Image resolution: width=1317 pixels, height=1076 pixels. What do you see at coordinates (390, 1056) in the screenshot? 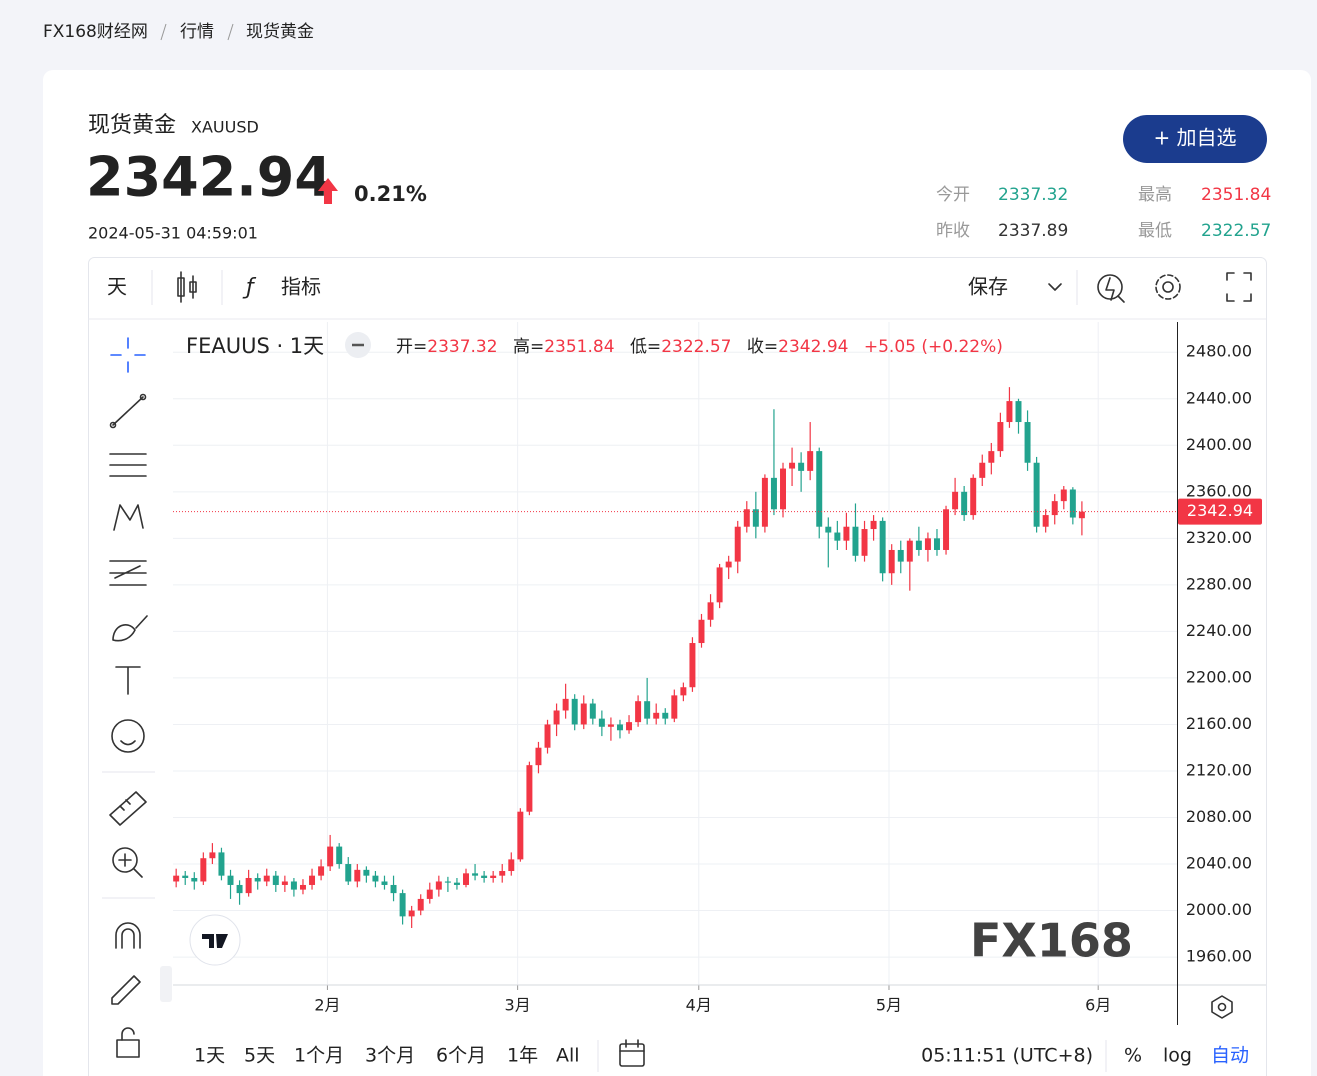
I see `range-button: 3个月` at bounding box center [390, 1056].